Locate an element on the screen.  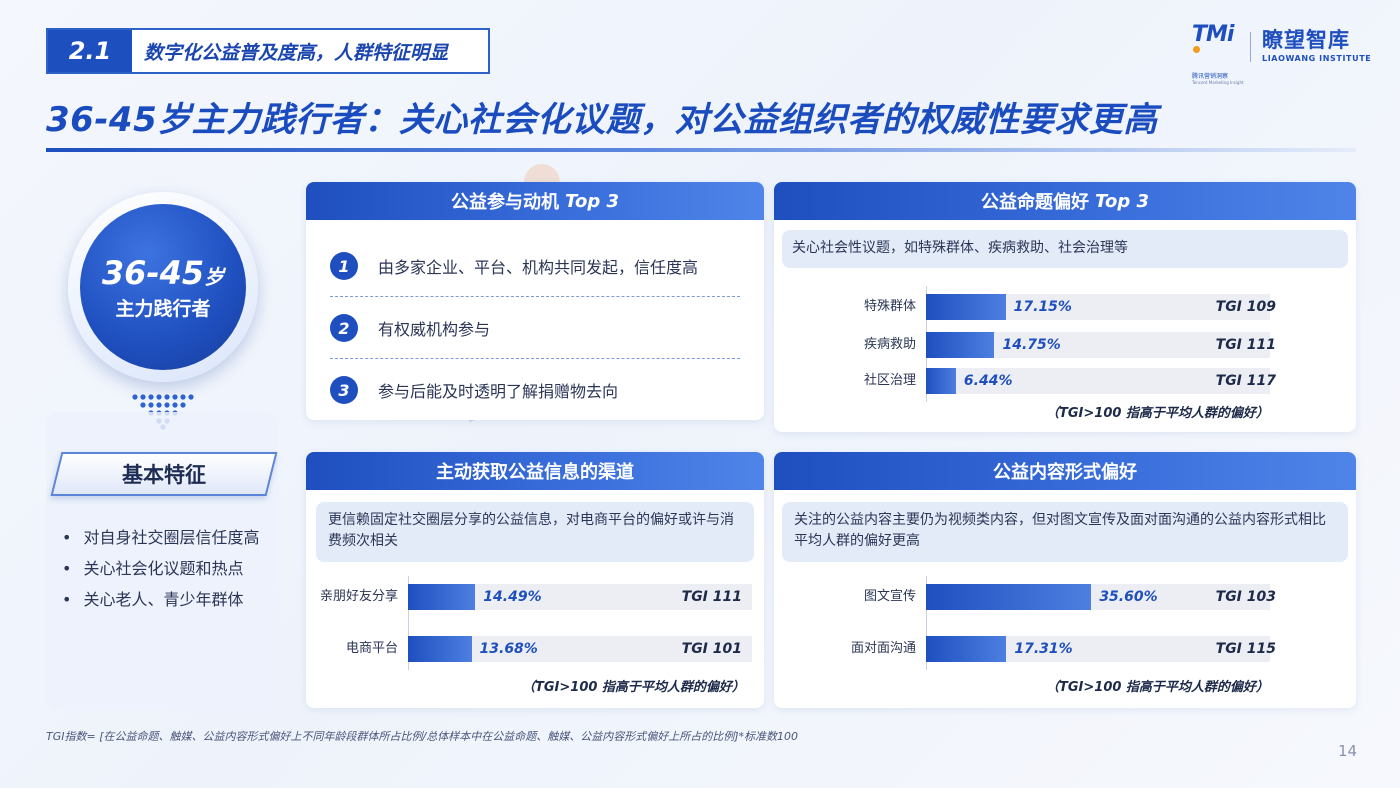
motivation-item: 2 有权威机构参与 is located at coordinates (410, 328).